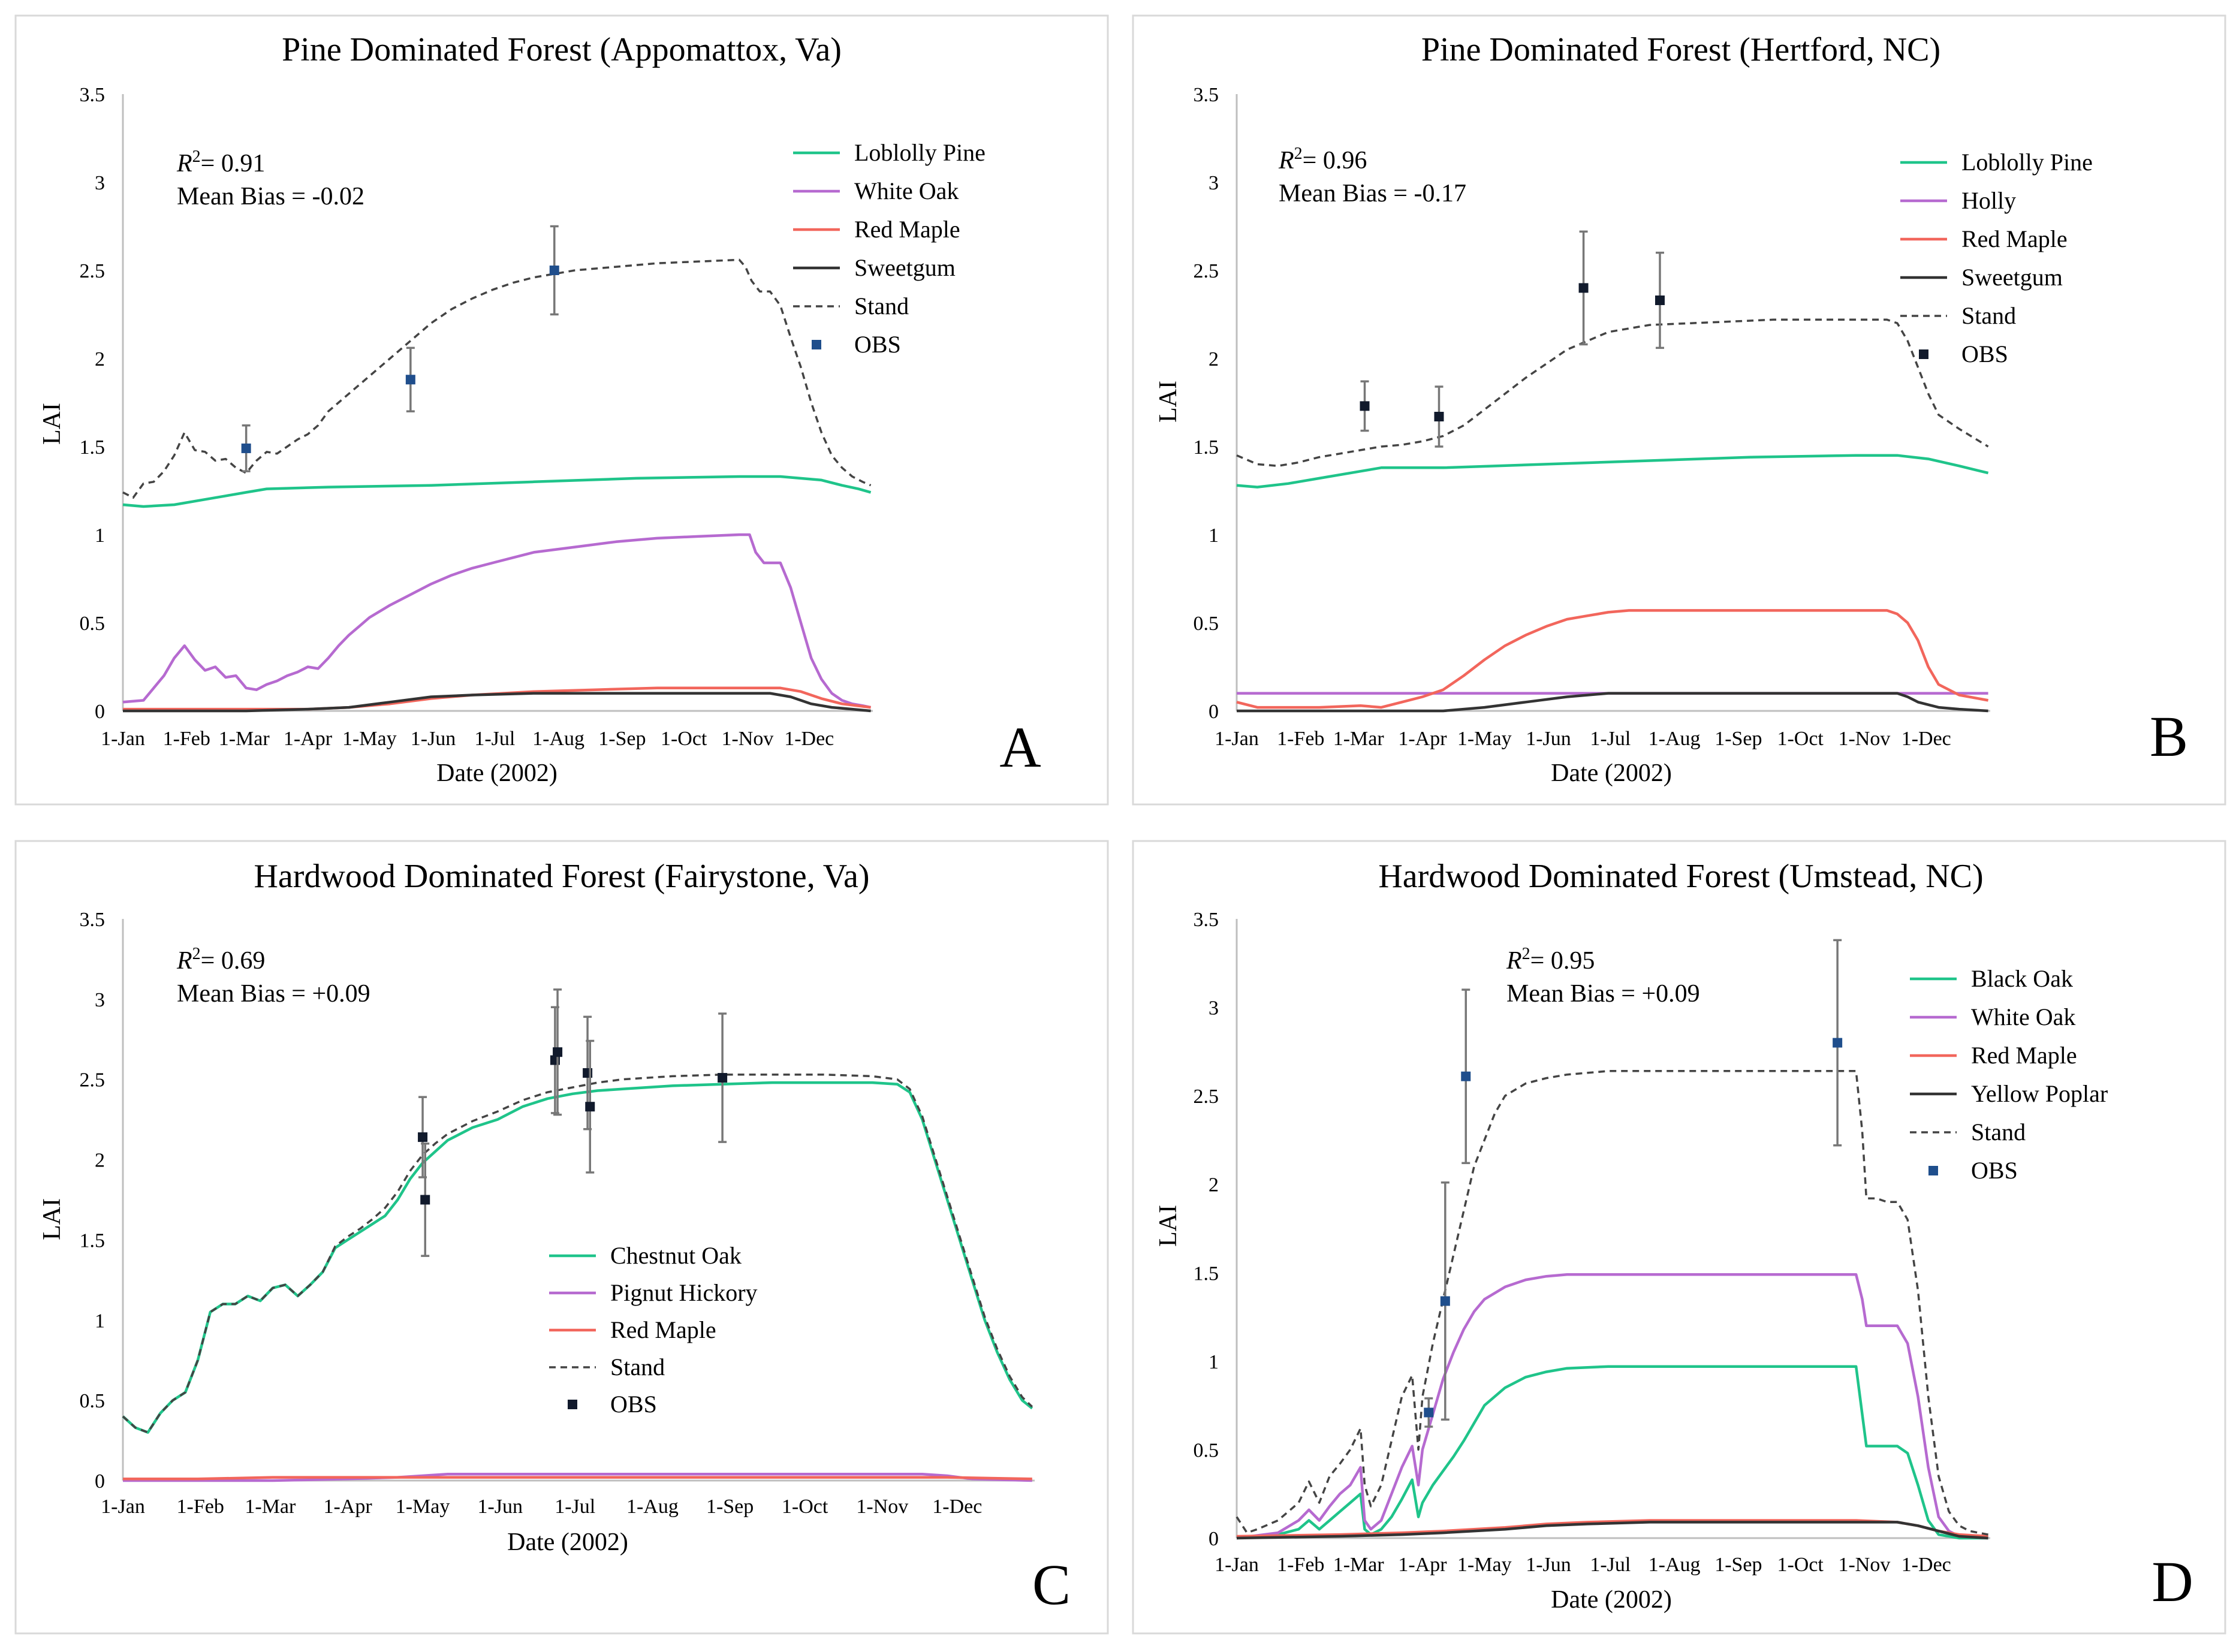 This screenshot has width=2236, height=1652. I want to click on panel-c-series-stand, so click(577, 1254).